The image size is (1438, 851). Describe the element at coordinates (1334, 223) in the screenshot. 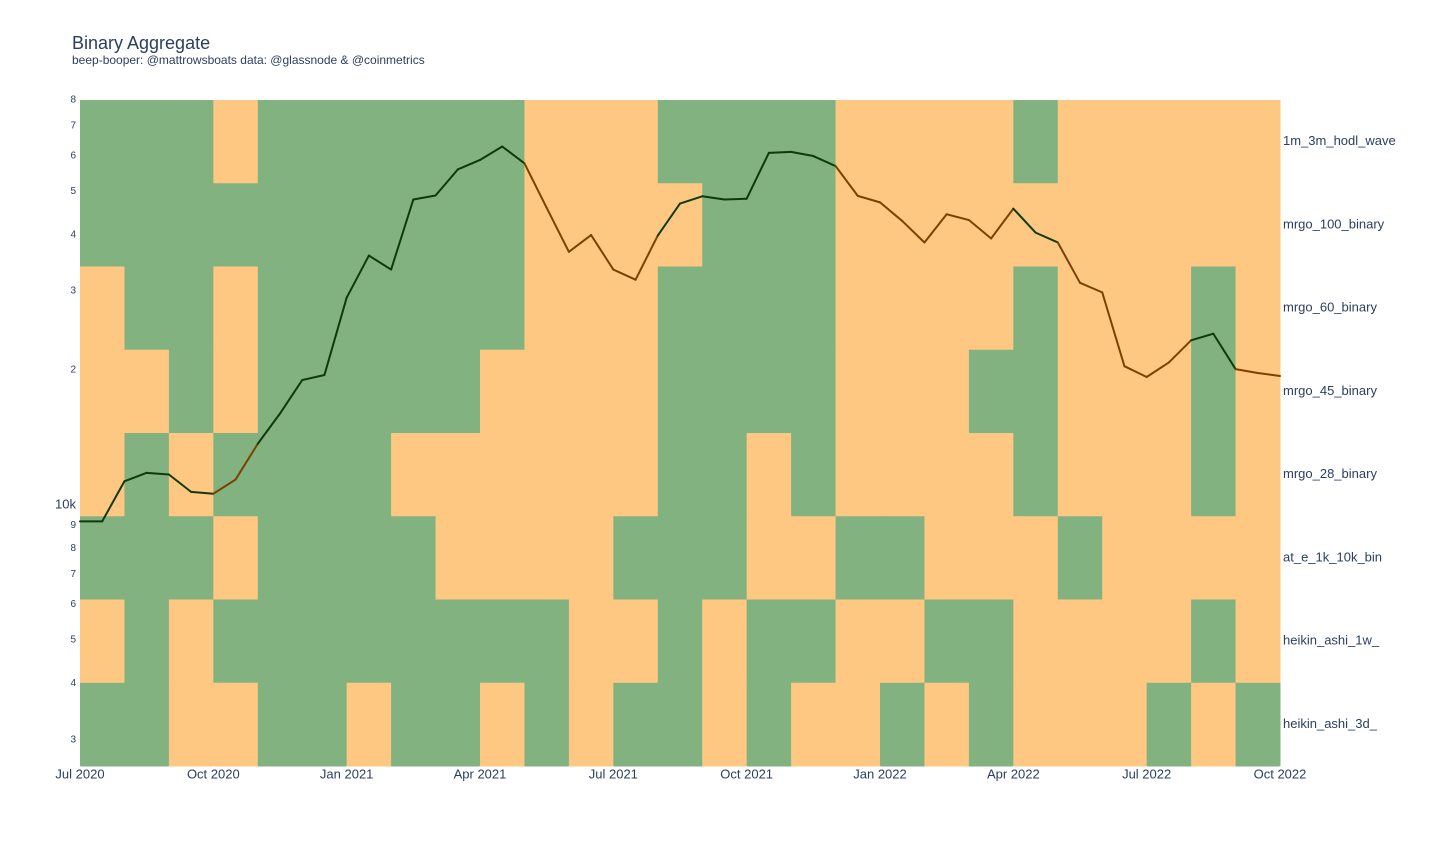

I see `row-label: mrgo_100_binary` at that location.